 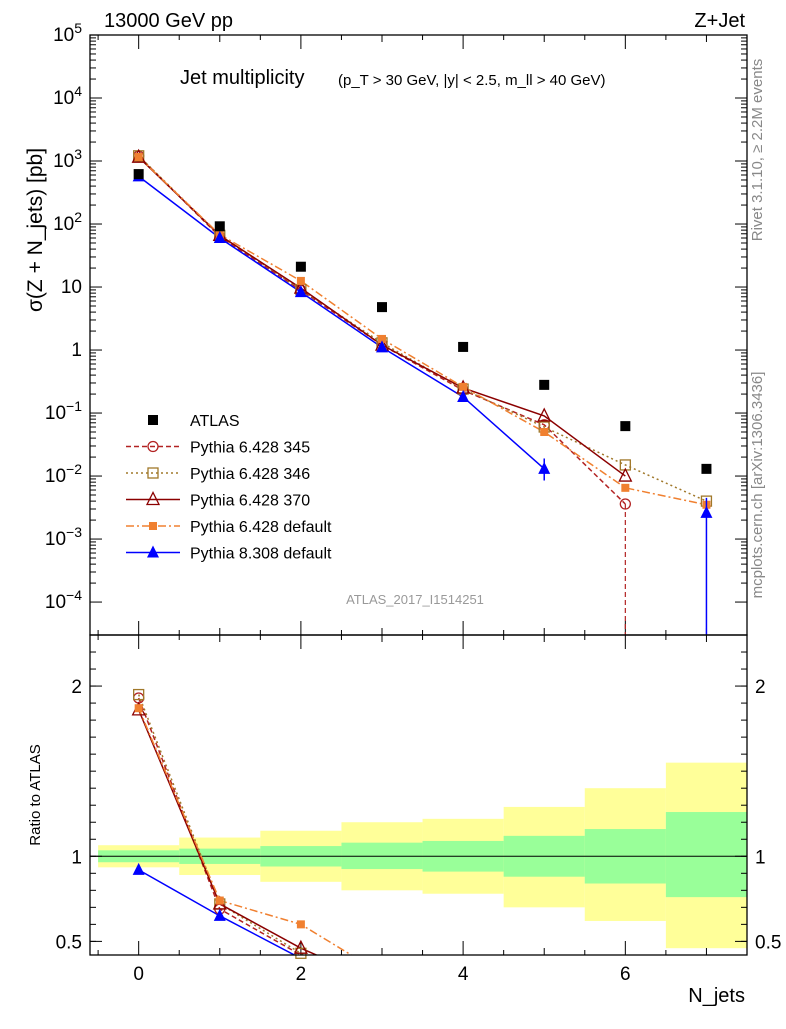 What do you see at coordinates (301, 974) in the screenshot?
I see `x-tick-label: 2` at bounding box center [301, 974].